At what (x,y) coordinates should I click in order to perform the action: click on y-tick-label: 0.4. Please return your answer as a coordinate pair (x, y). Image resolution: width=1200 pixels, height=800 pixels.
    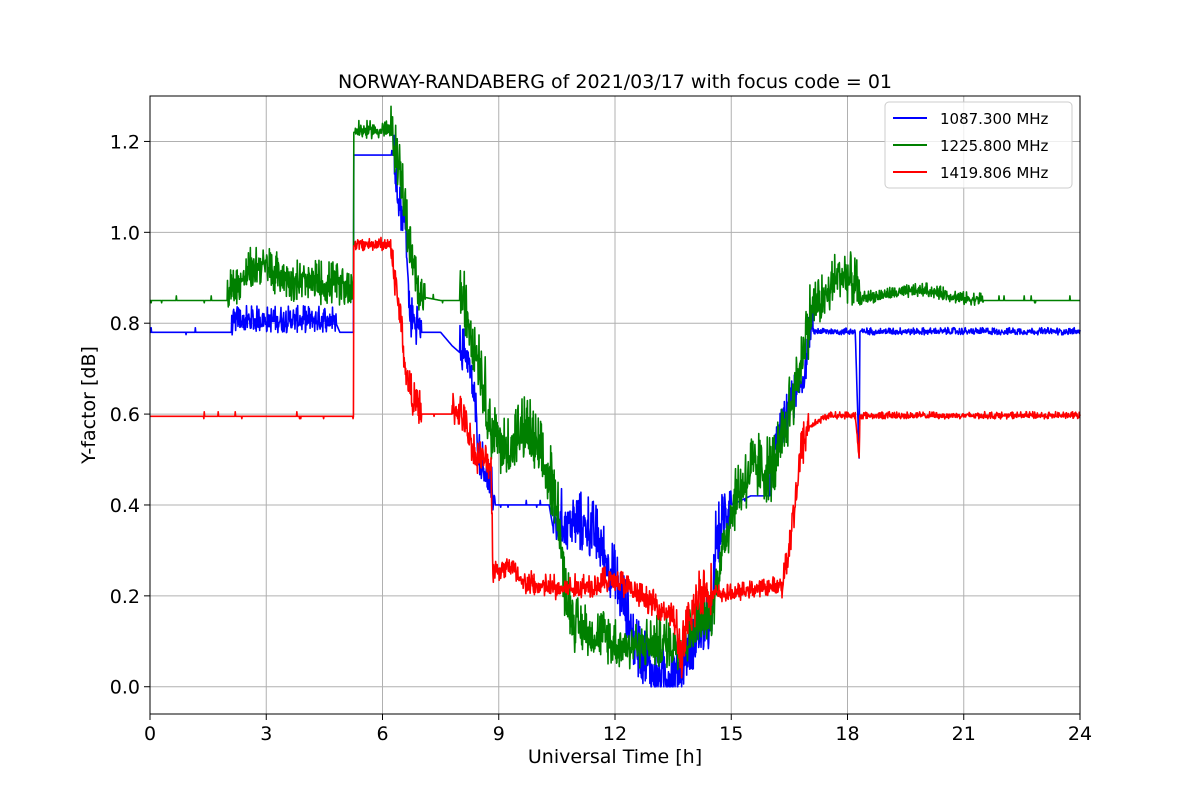
    Looking at the image, I should click on (125, 506).